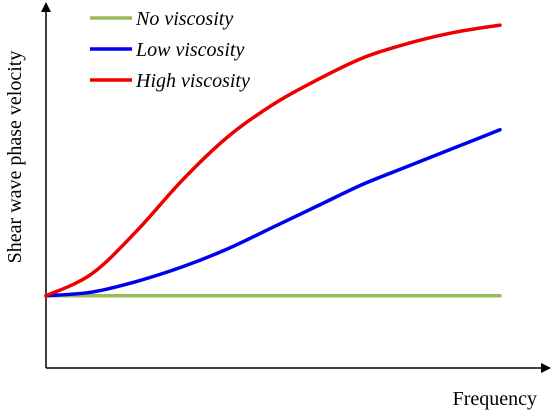 The height and width of the screenshot is (413, 551). Describe the element at coordinates (192, 81) in the screenshot. I see `legend-label-high-viscosity: High viscosity` at that location.